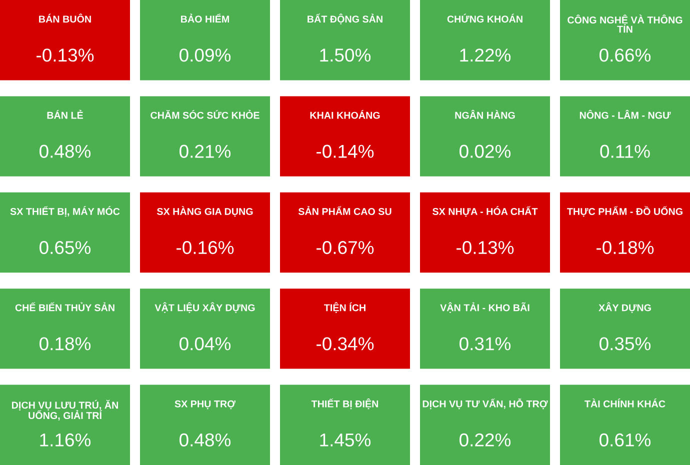 This screenshot has height=465, width=690. What do you see at coordinates (485, 55) in the screenshot?
I see `data-label: 1.22%` at bounding box center [485, 55].